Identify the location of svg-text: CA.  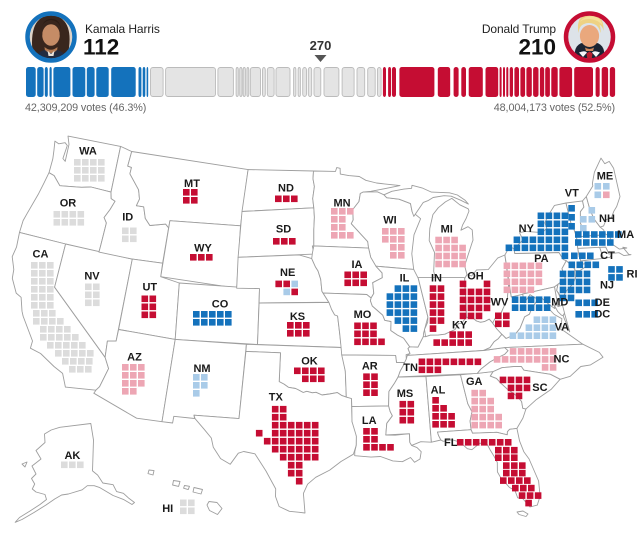
(41, 255).